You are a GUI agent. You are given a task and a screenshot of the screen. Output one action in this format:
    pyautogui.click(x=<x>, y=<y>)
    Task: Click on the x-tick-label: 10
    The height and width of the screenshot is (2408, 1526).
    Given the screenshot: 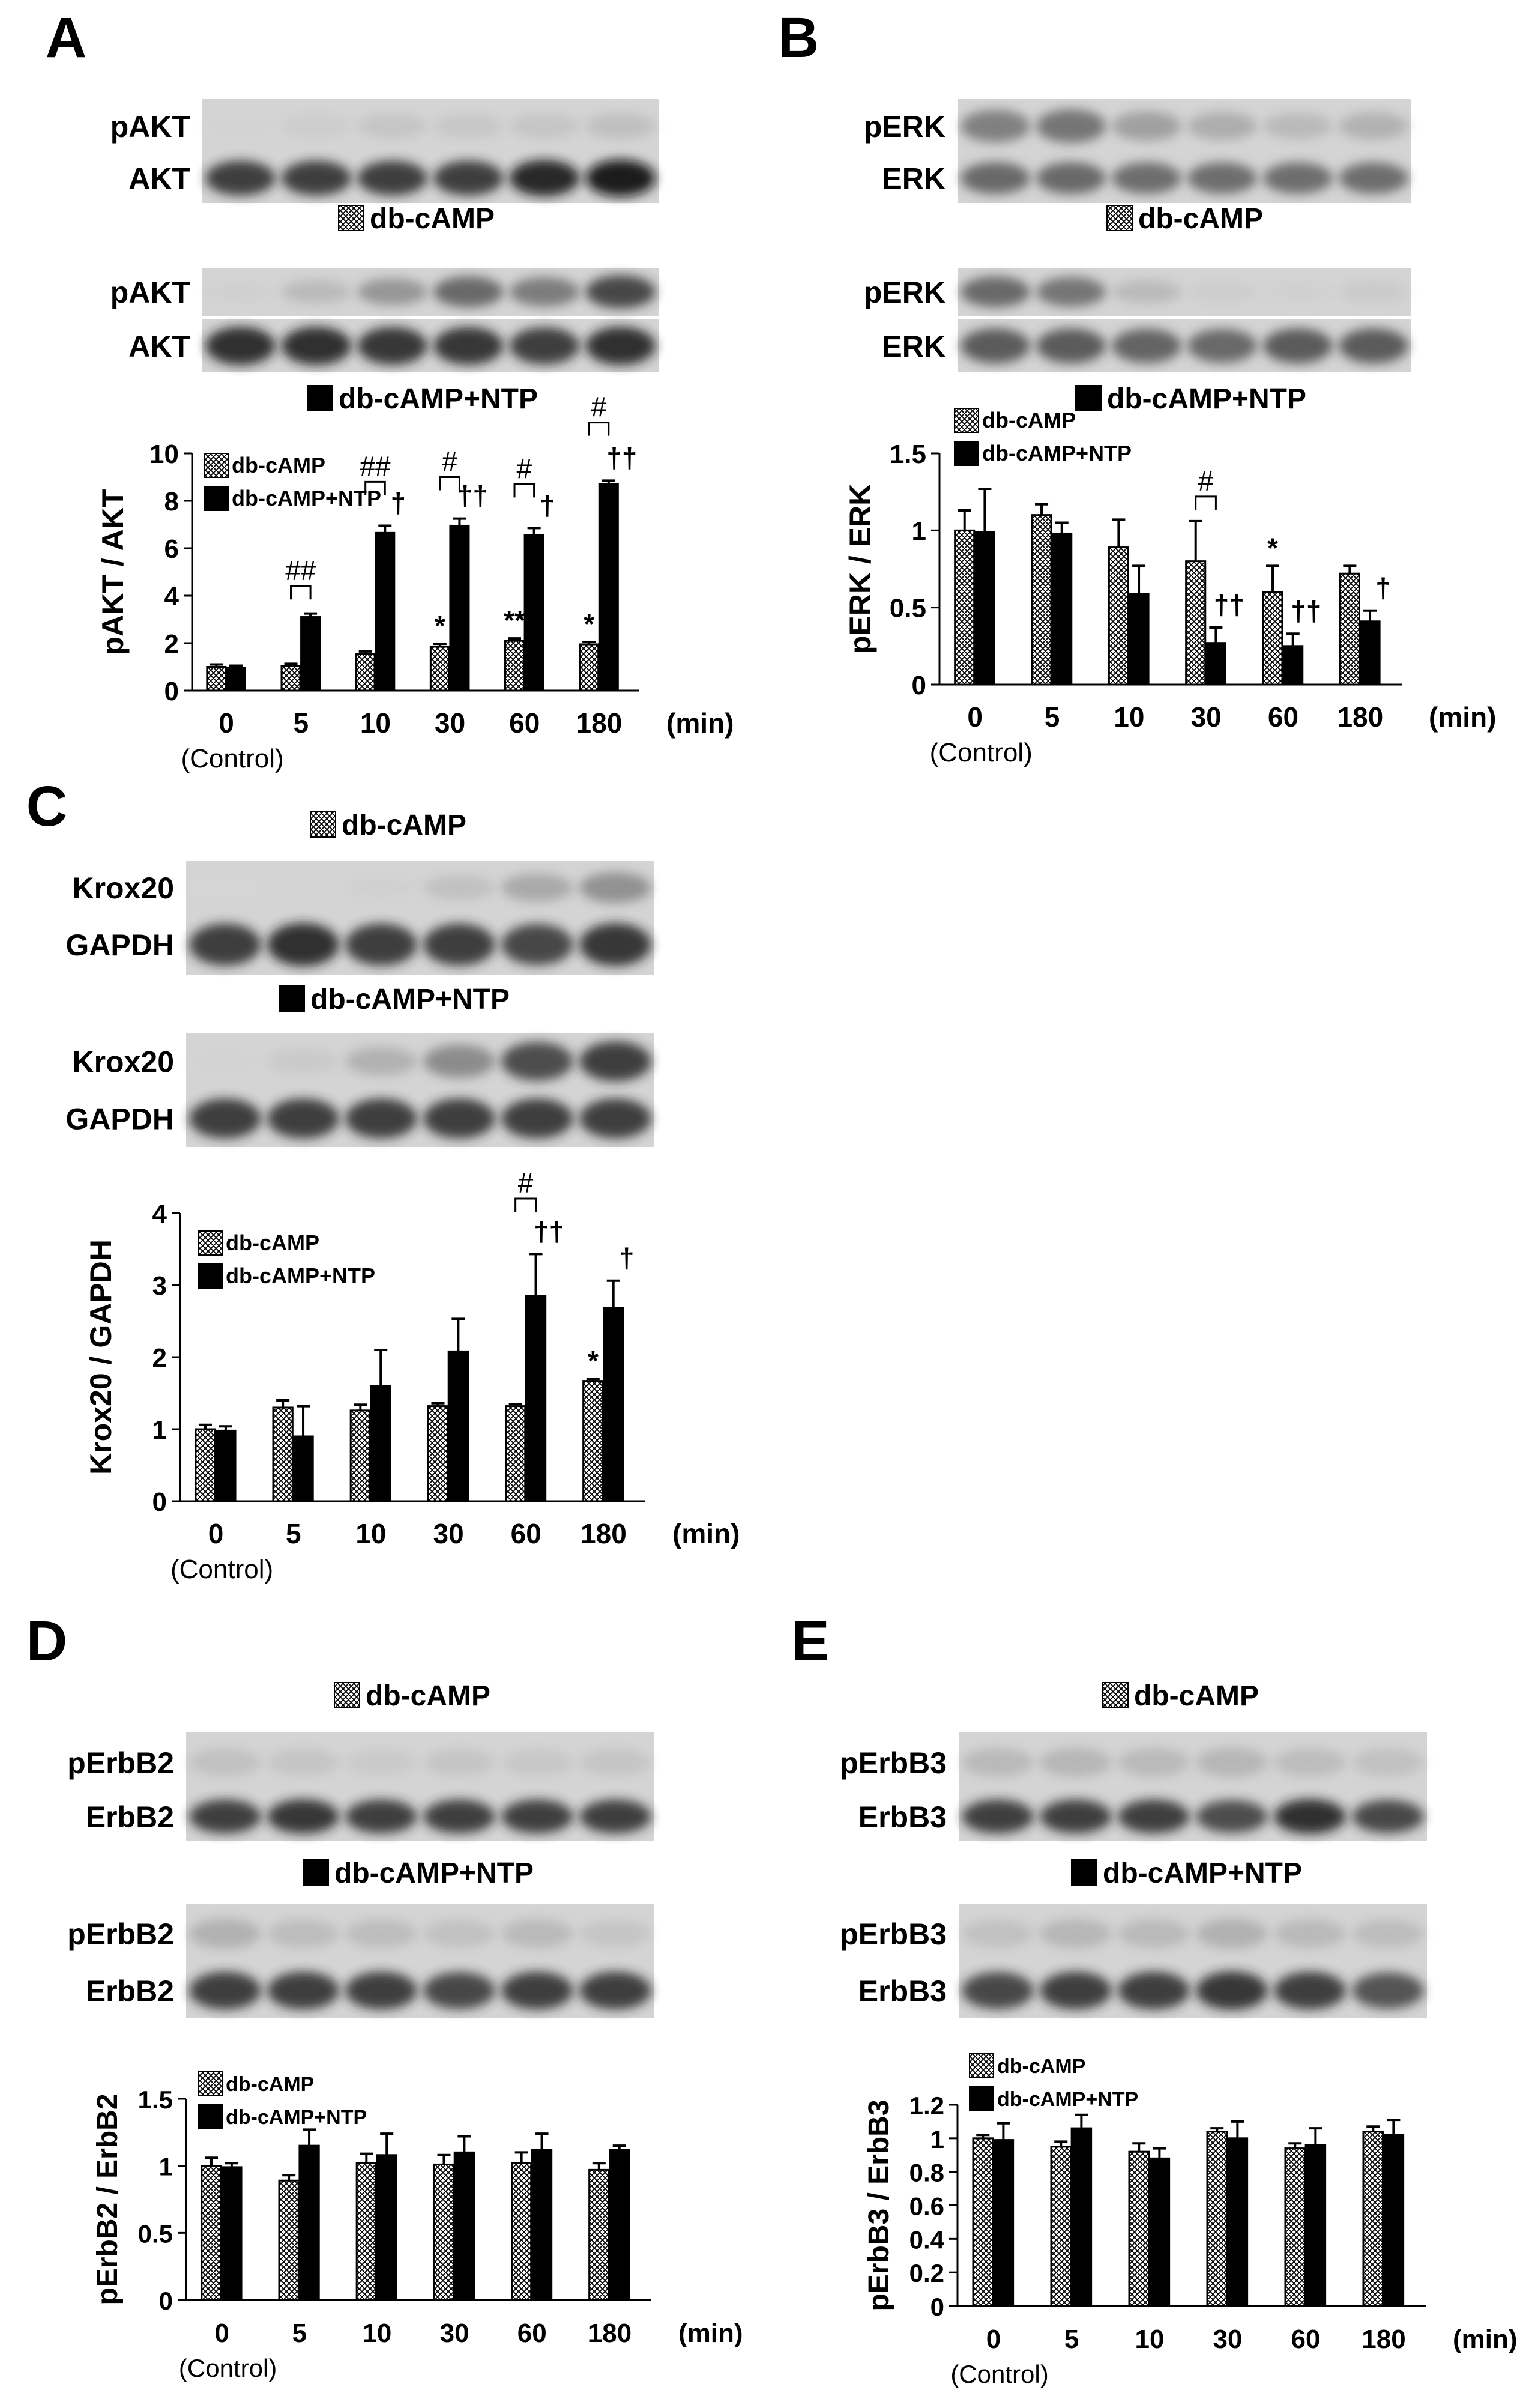 What is the action you would take?
    pyautogui.click(x=1150, y=2339)
    